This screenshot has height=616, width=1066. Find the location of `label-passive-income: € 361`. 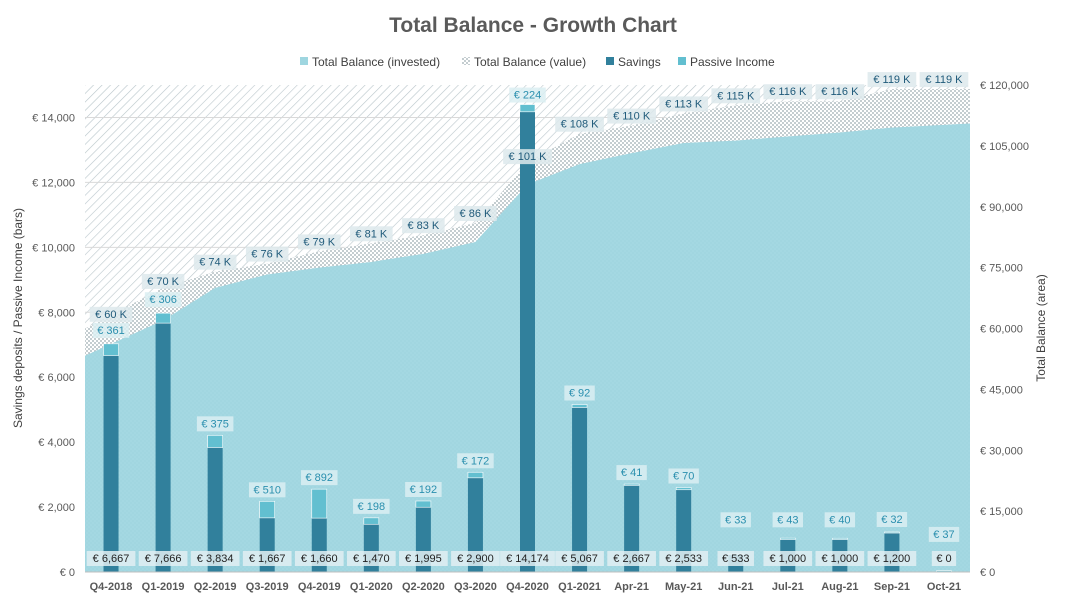

label-passive-income: € 361 is located at coordinates (111, 331).